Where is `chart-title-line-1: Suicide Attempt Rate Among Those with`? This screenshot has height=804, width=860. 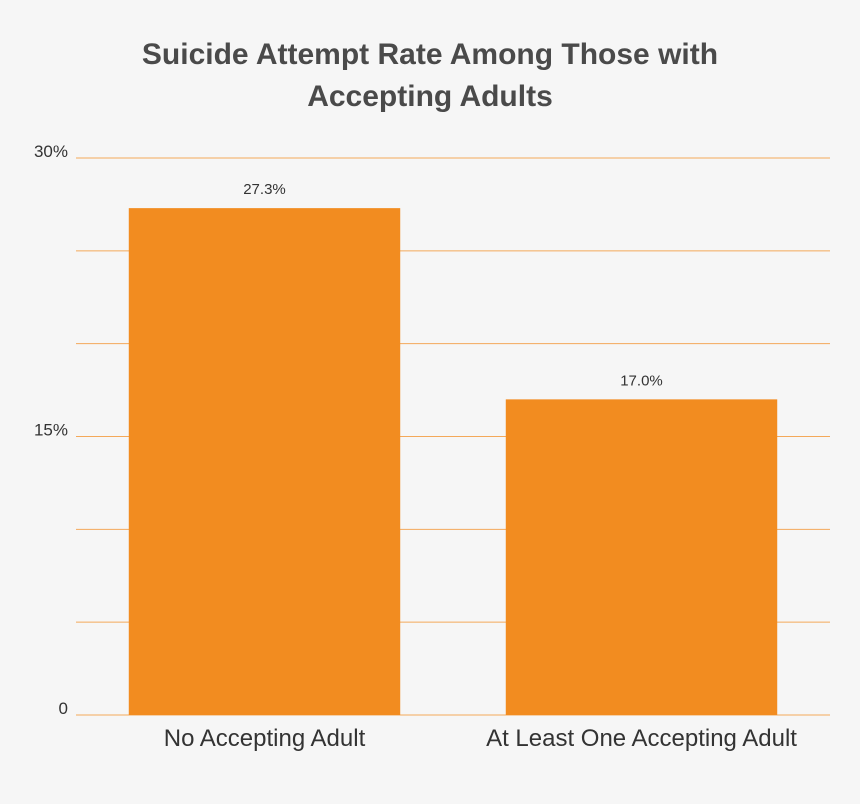 chart-title-line-1: Suicide Attempt Rate Among Those with is located at coordinates (430, 54).